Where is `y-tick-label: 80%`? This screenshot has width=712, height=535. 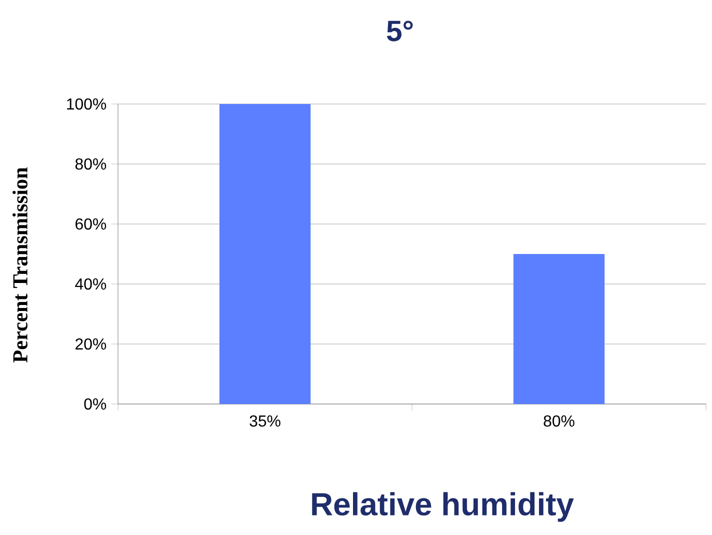
y-tick-label: 80% is located at coordinates (90, 164).